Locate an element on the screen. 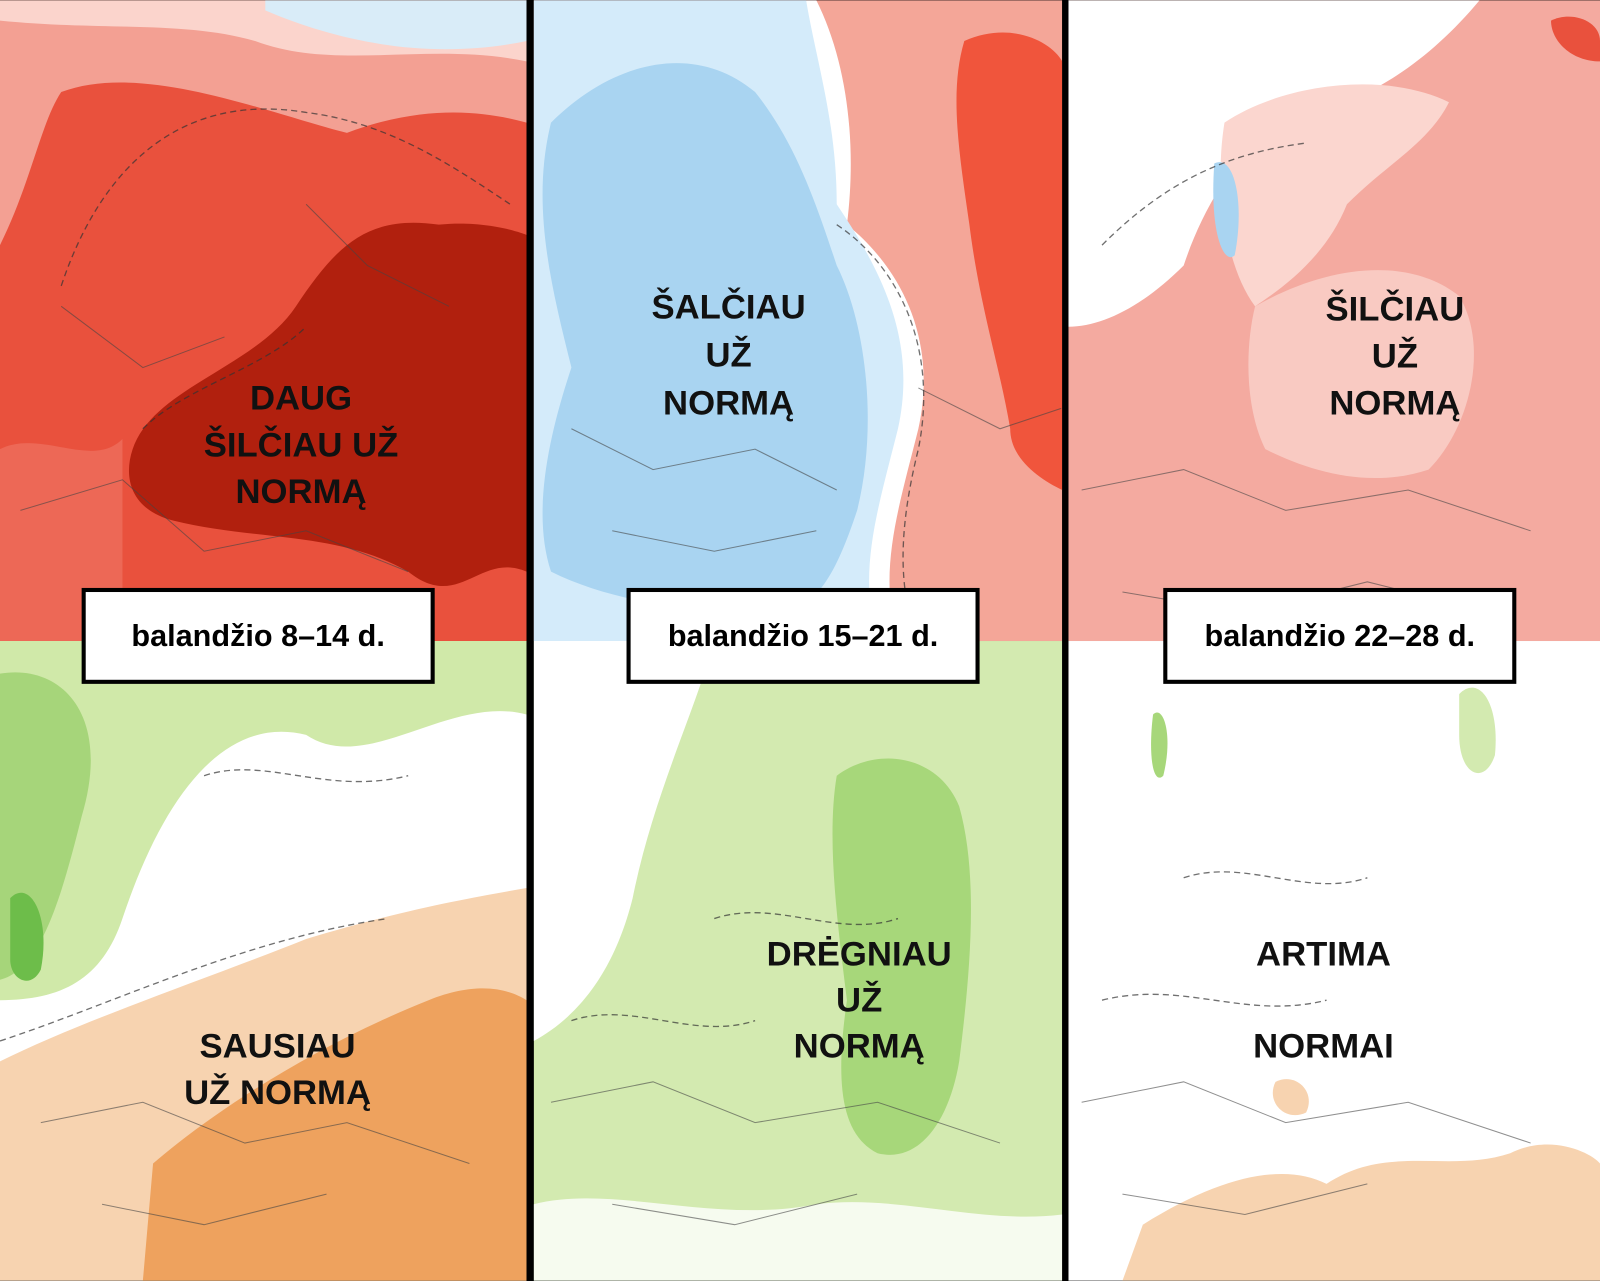 The height and width of the screenshot is (1281, 1600). precipitation-label: UŽ NORMĄ is located at coordinates (277, 1092).